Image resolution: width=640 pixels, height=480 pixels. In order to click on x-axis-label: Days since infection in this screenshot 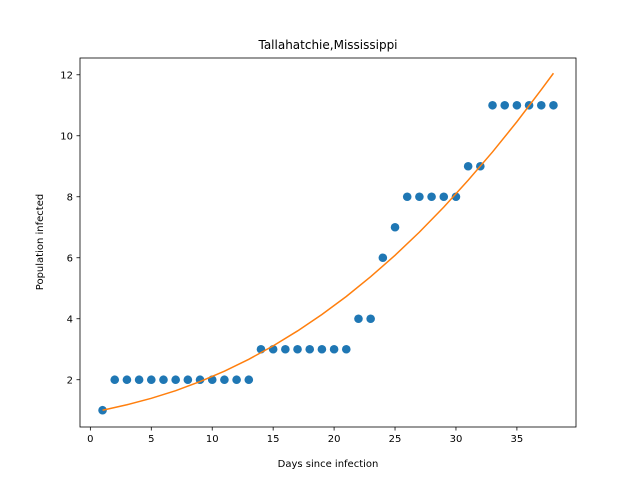, I will do `click(328, 464)`.